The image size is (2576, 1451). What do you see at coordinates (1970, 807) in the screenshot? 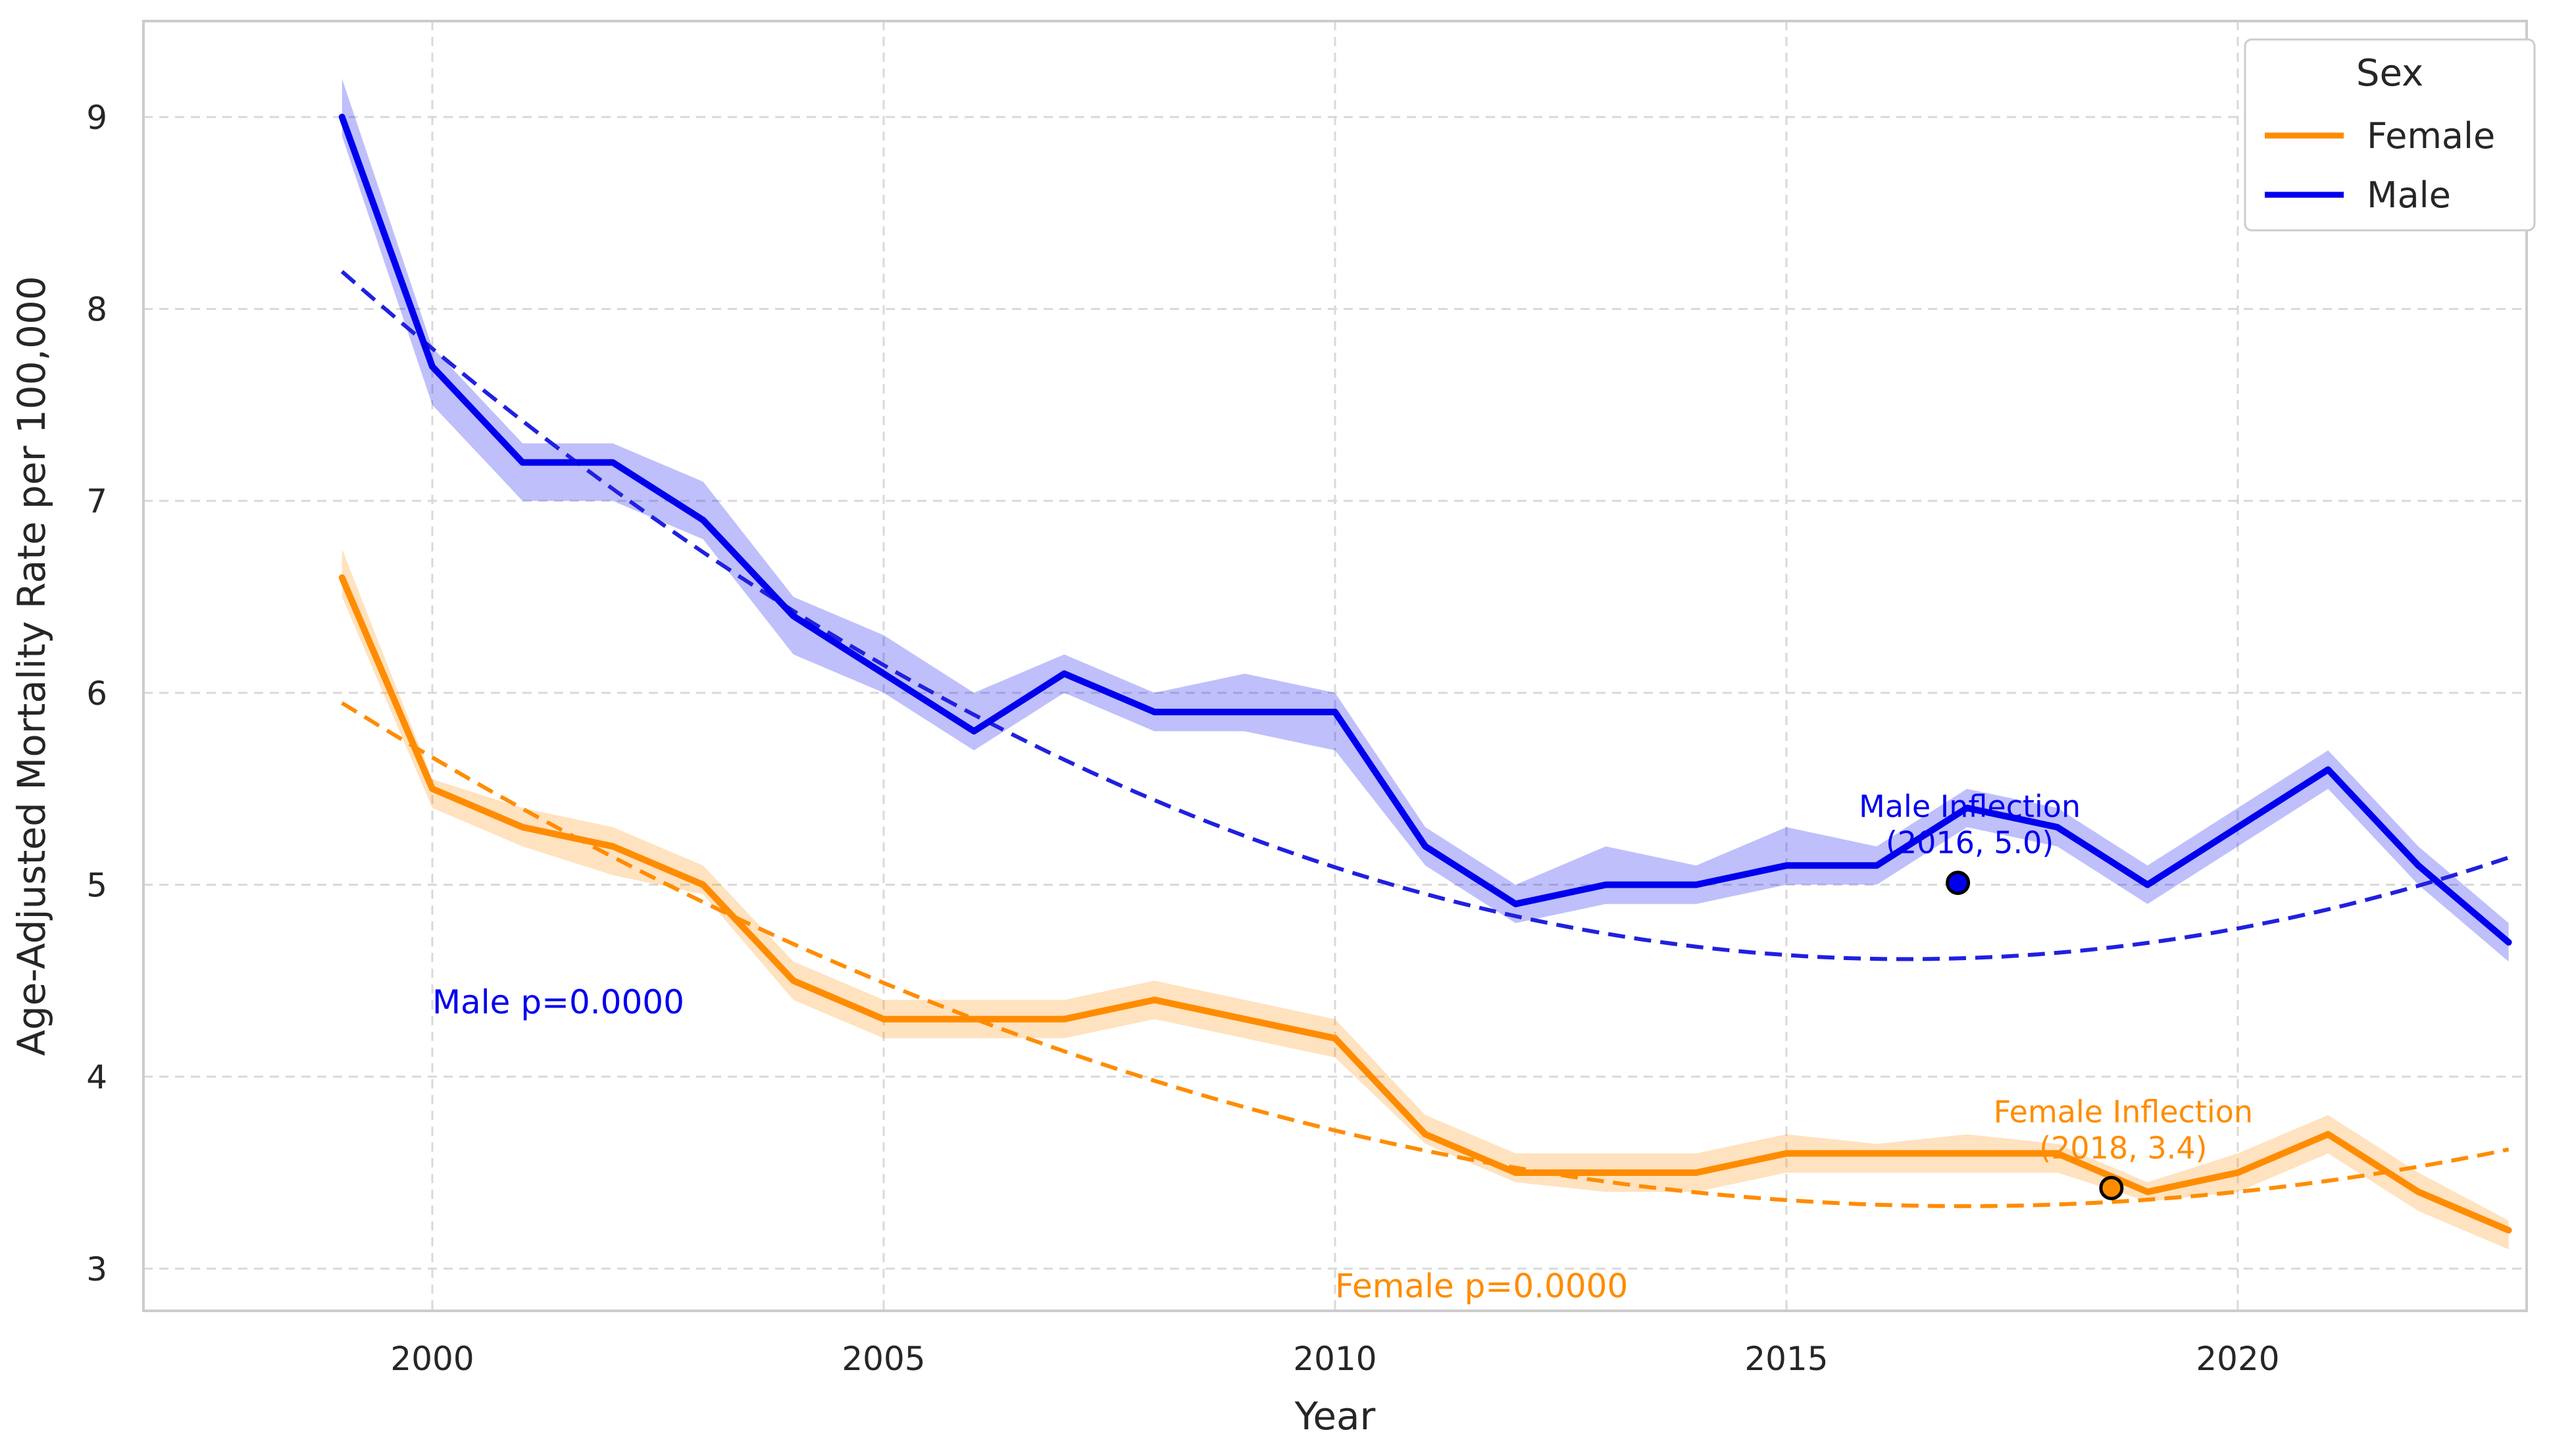
I see `male-inflection-label: Male Inflection` at bounding box center [1970, 807].